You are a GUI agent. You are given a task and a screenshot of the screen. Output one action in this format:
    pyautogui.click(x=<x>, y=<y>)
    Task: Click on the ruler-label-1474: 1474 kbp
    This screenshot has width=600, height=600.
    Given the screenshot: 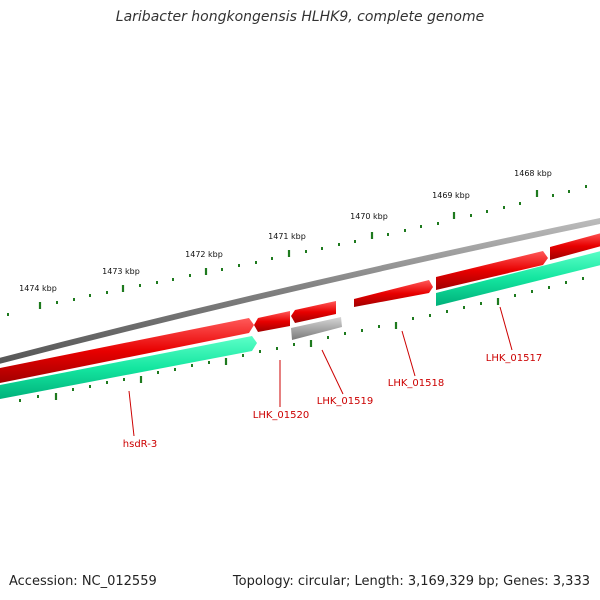 What is the action you would take?
    pyautogui.click(x=38, y=288)
    